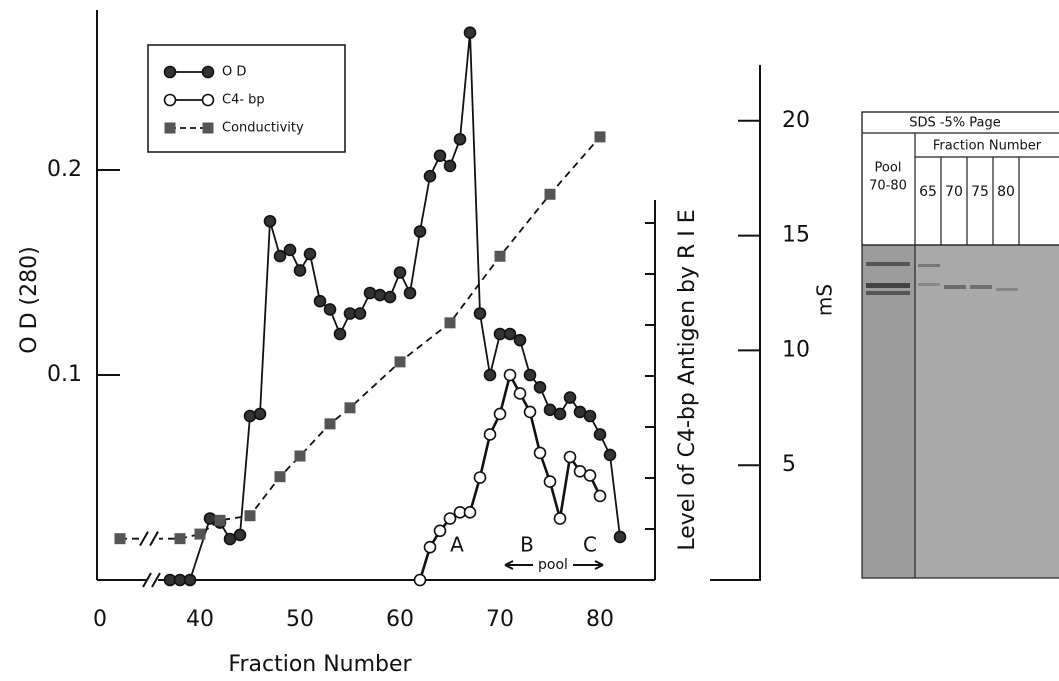 Image resolution: width=1059 pixels, height=681 pixels. I want to click on x-tick-label: 40, so click(200, 619).